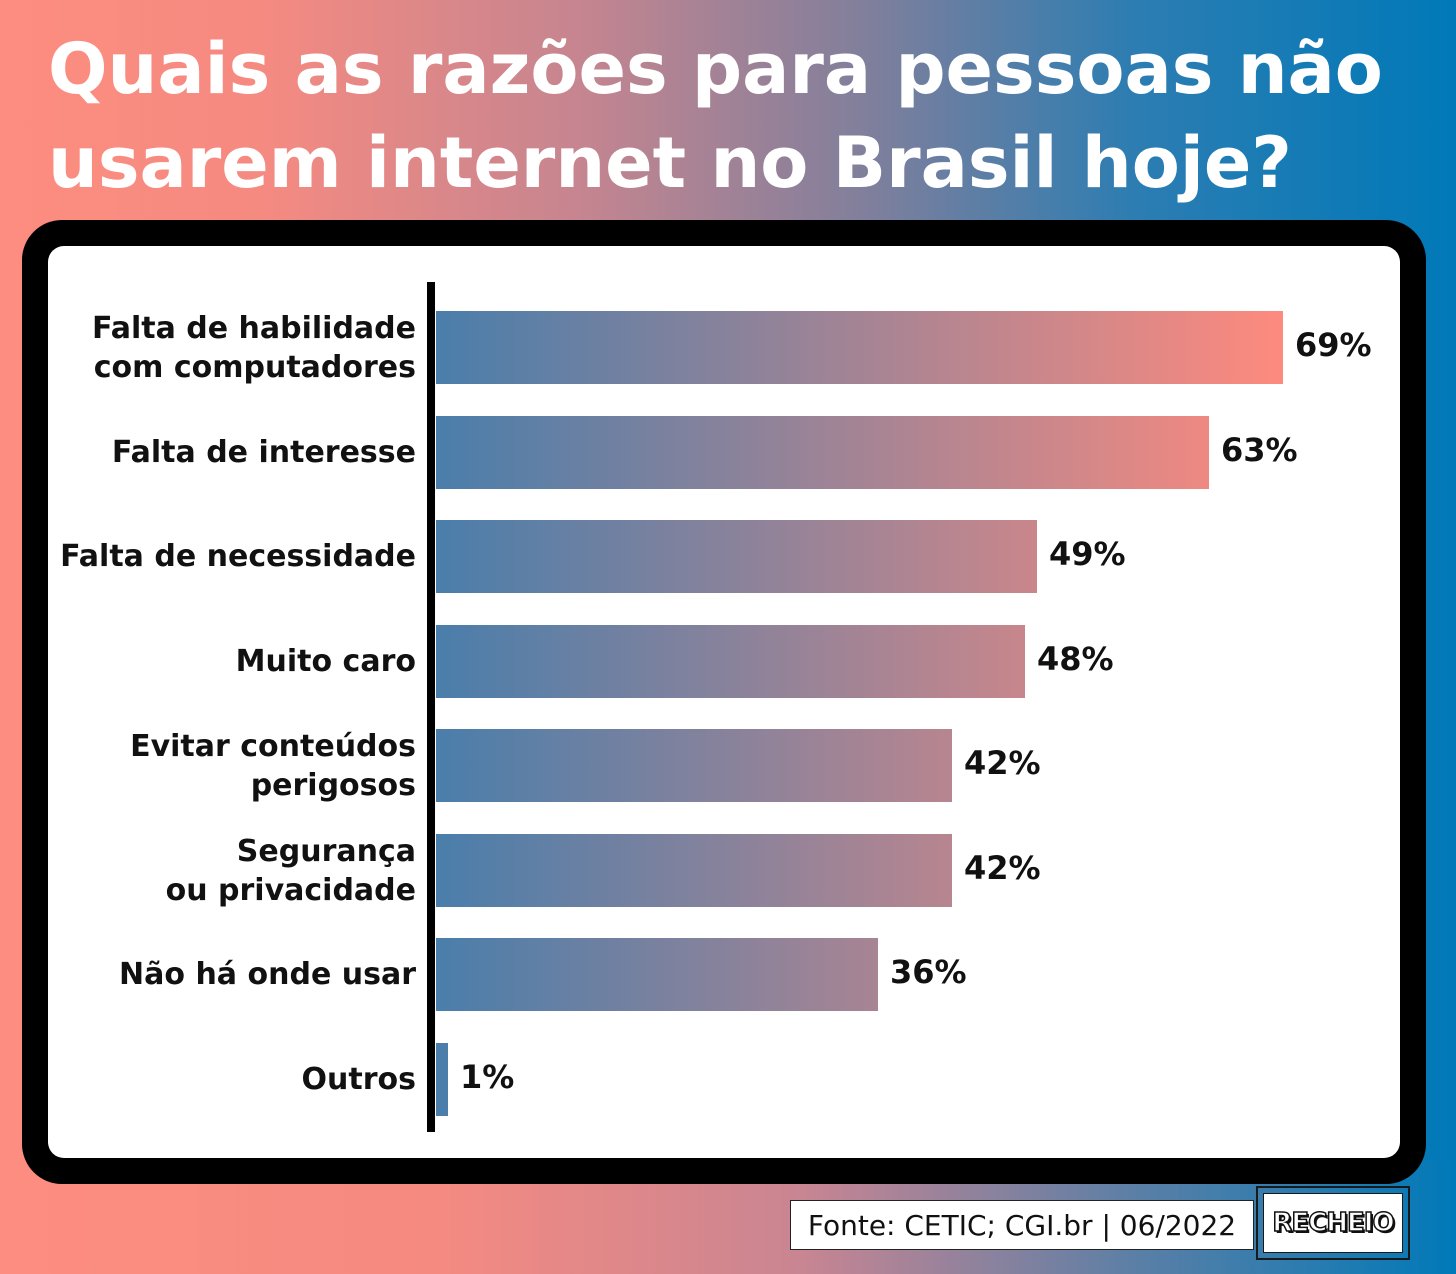 This screenshot has height=1274, width=1456. I want to click on value-label-3: 48%, so click(1075, 659).